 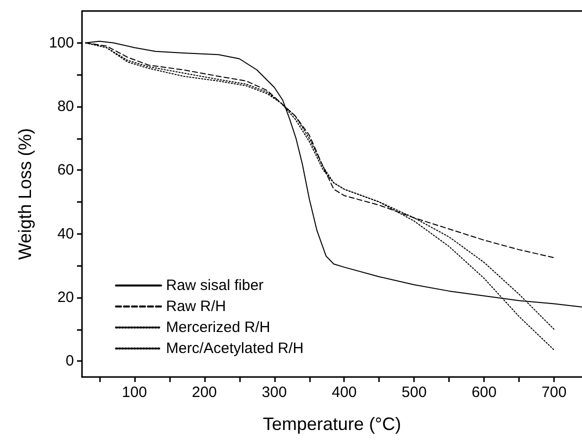 I want to click on x-tick-label: 400, so click(x=344, y=392).